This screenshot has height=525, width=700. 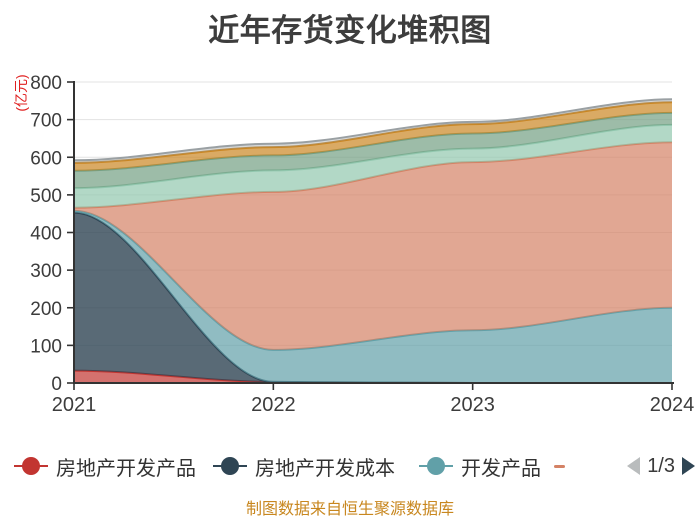 What do you see at coordinates (672, 405) in the screenshot?
I see `x-tick-label: 2024` at bounding box center [672, 405].